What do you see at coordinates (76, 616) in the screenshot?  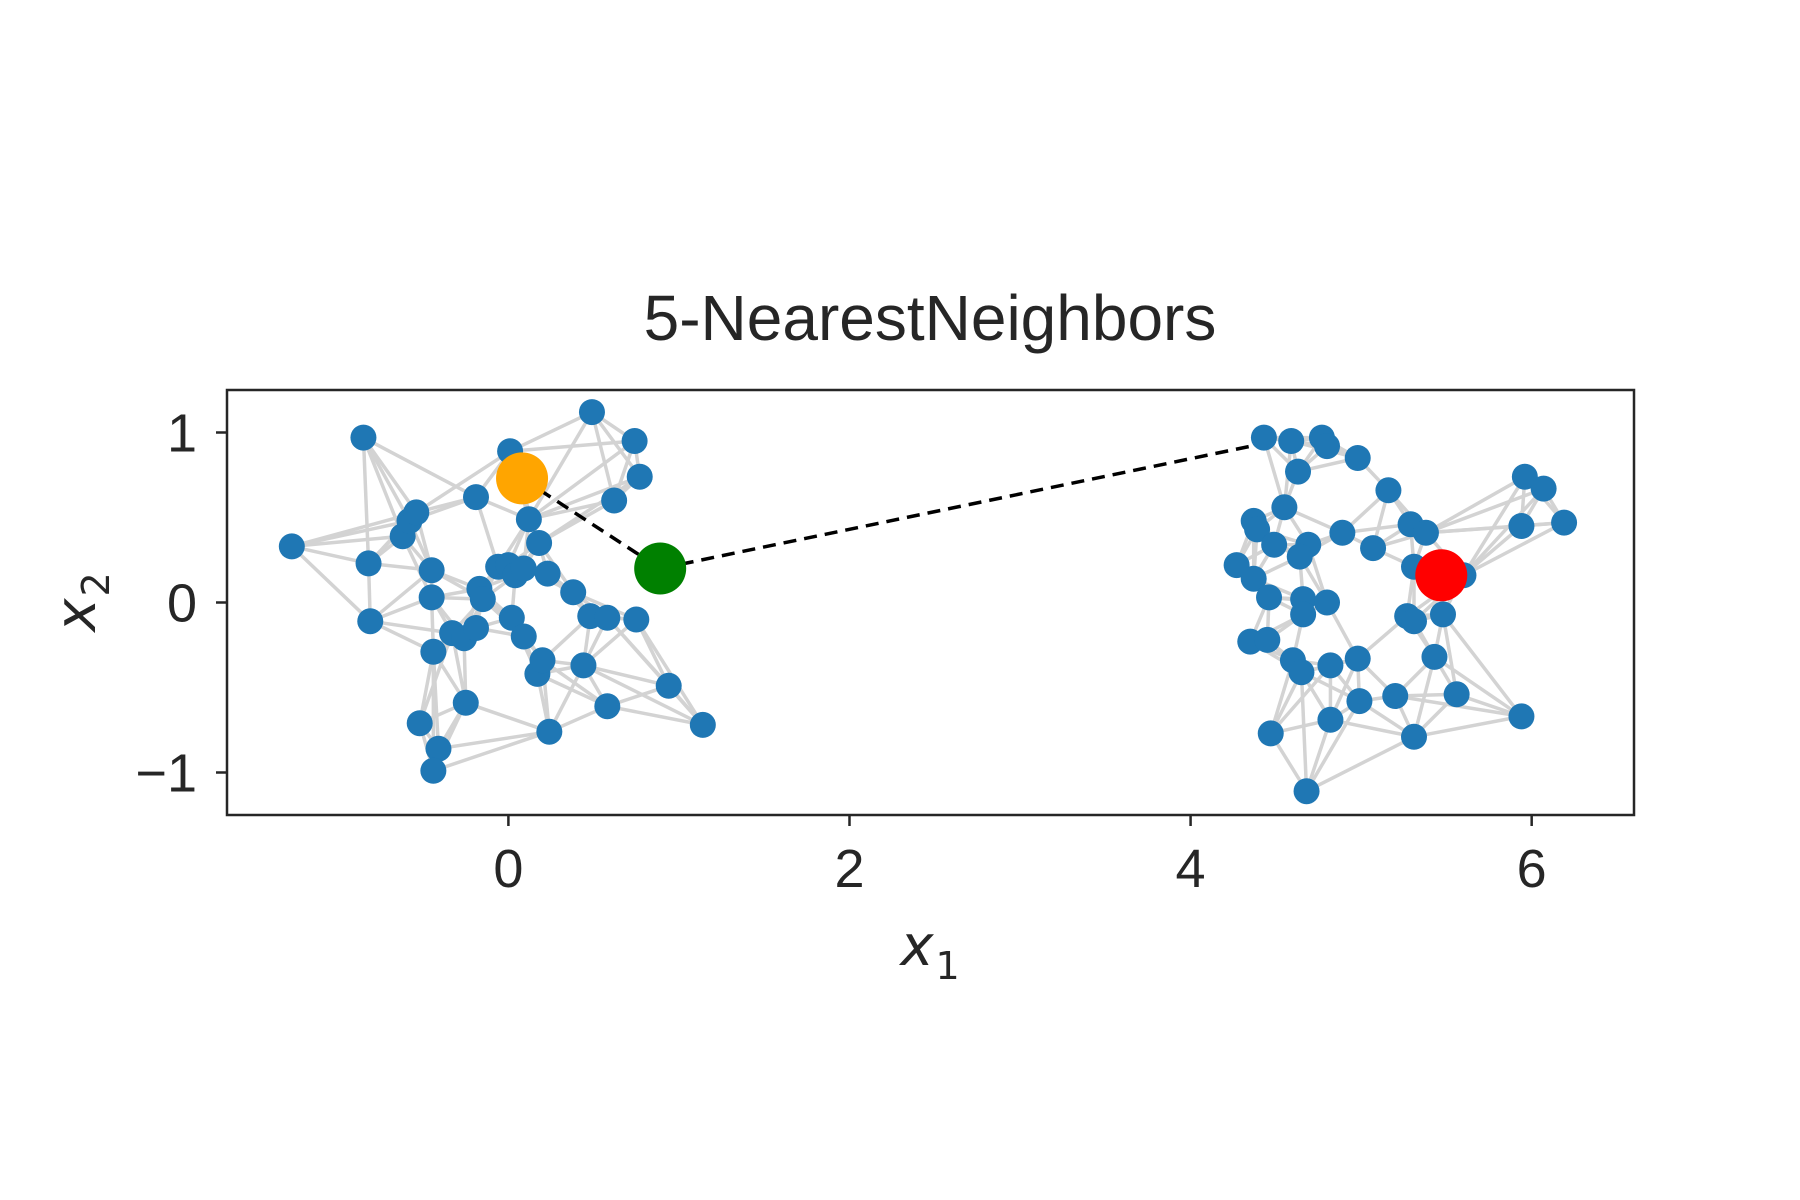 I see `y-axis-label-main: x` at bounding box center [76, 616].